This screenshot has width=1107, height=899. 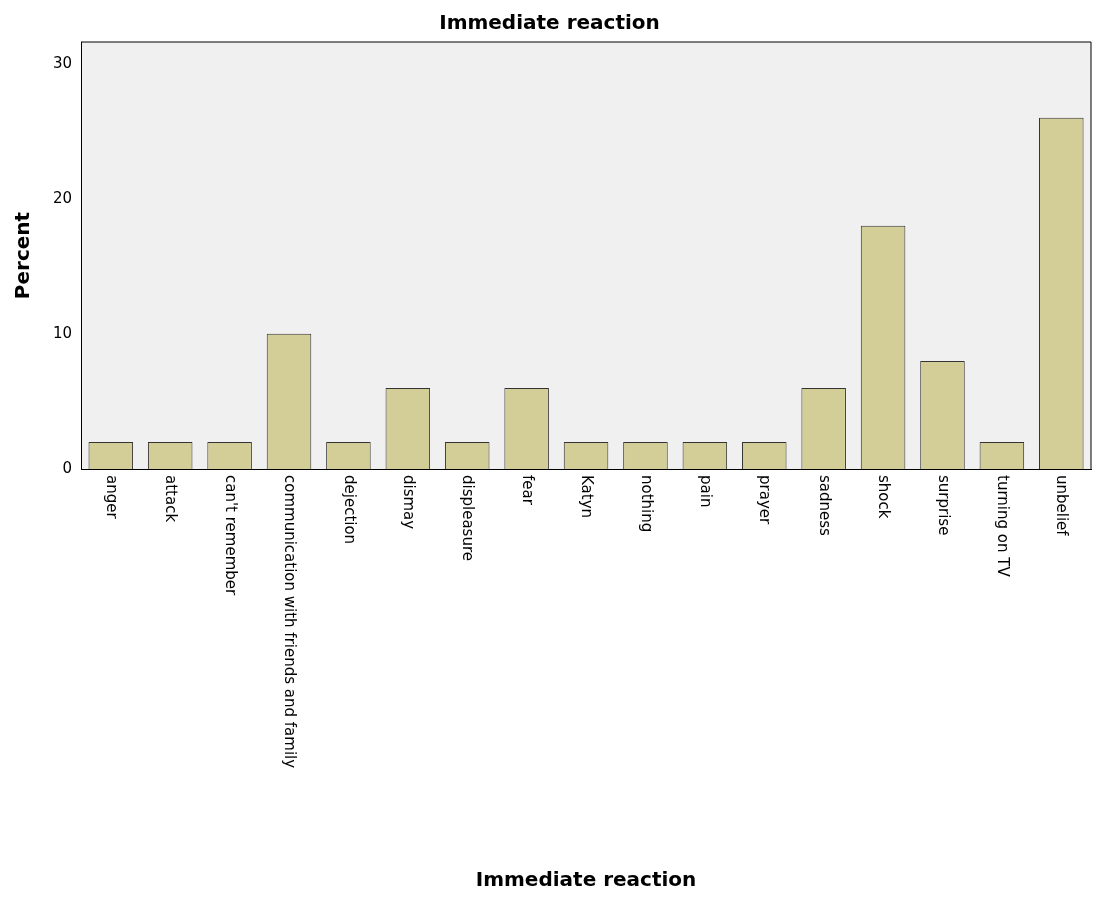 I want to click on x-tick-label: surprise, so click(x=943, y=505).